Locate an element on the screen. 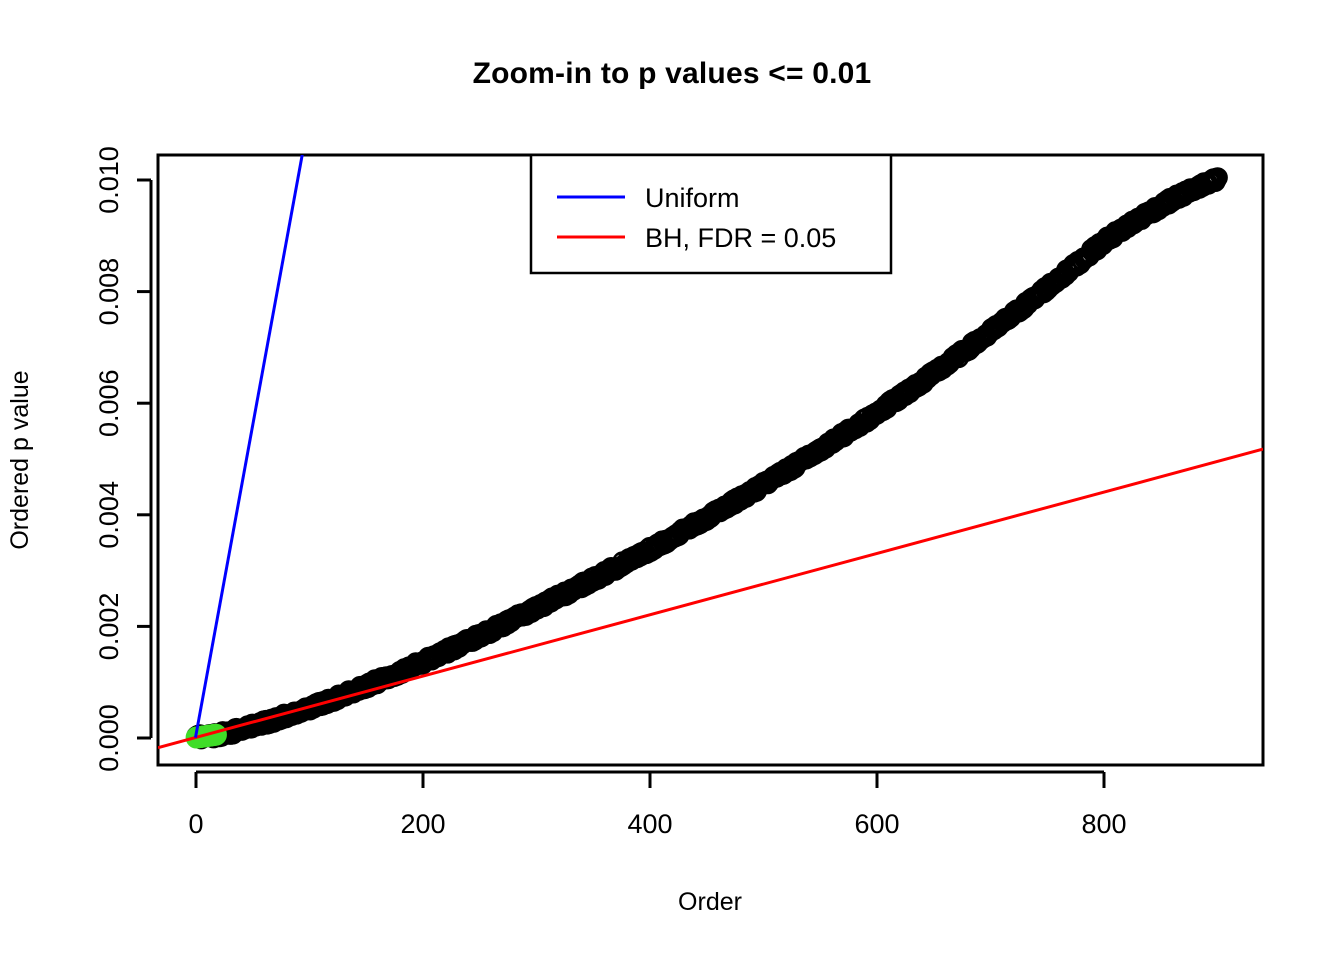 This screenshot has width=1344, height=960. x-axis: 0 200 400 600 800 Order is located at coordinates (657, 843).